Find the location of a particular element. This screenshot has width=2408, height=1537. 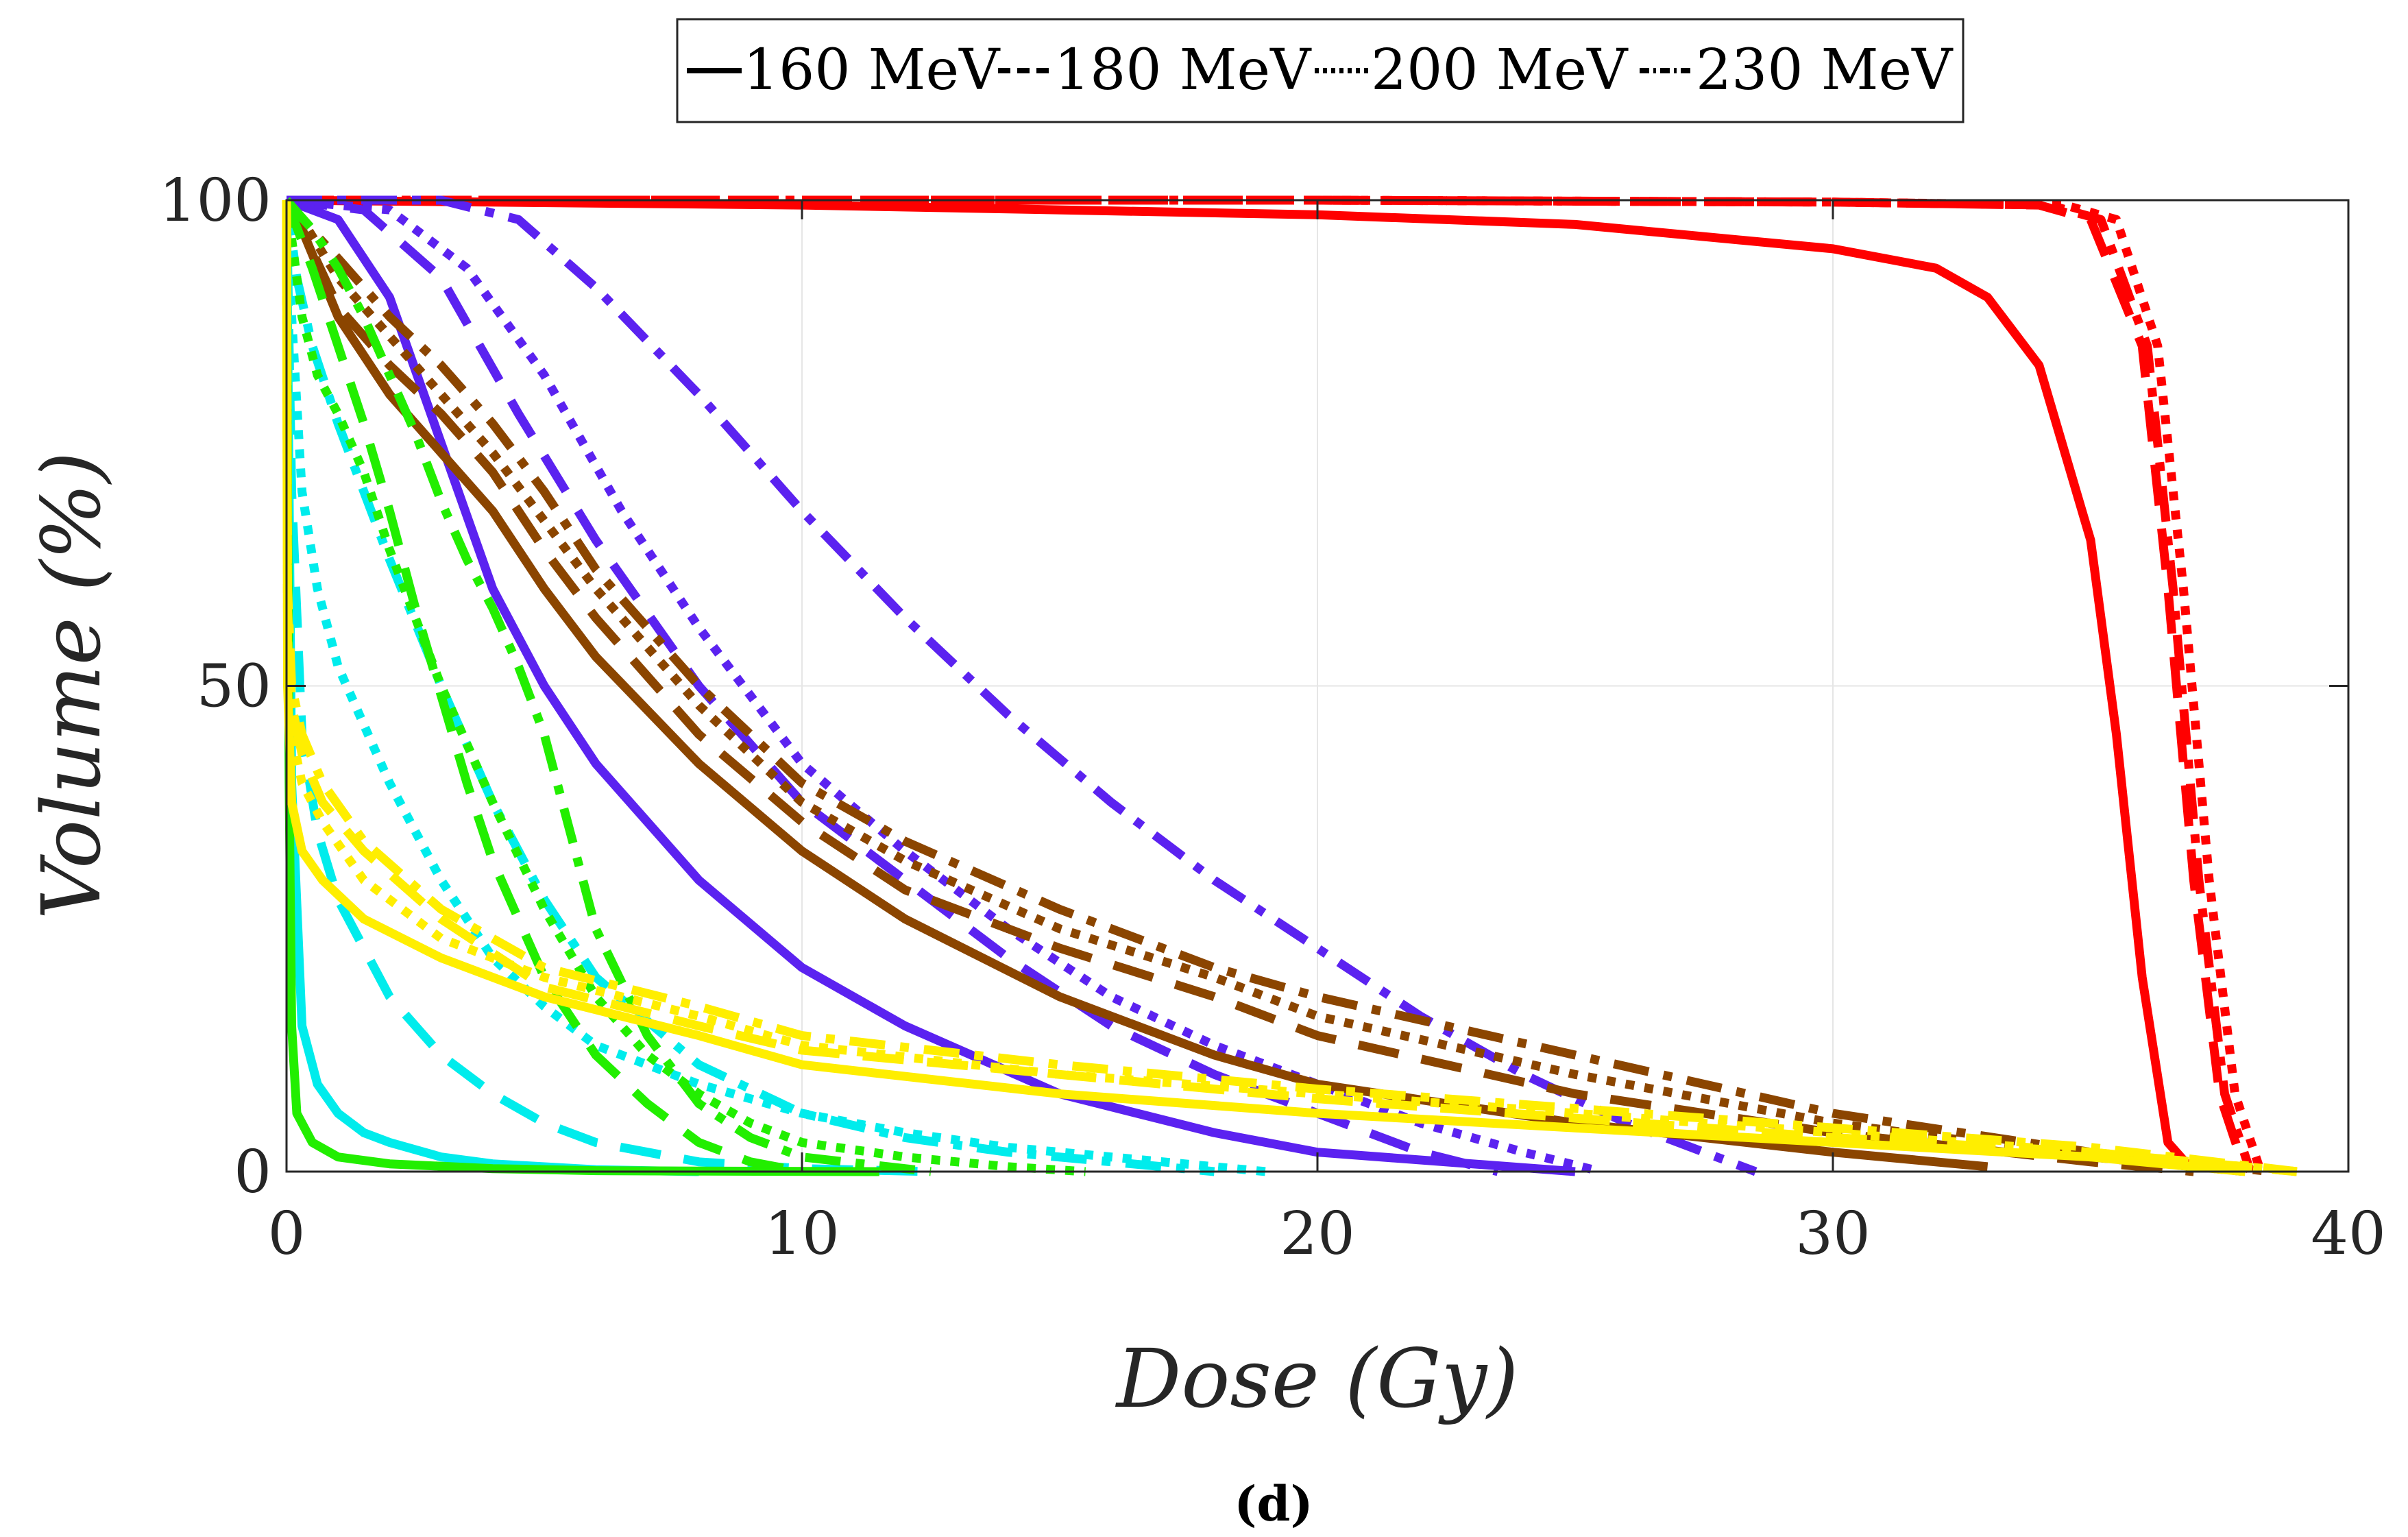

y-tick-label-2: 100 is located at coordinates (215, 201).